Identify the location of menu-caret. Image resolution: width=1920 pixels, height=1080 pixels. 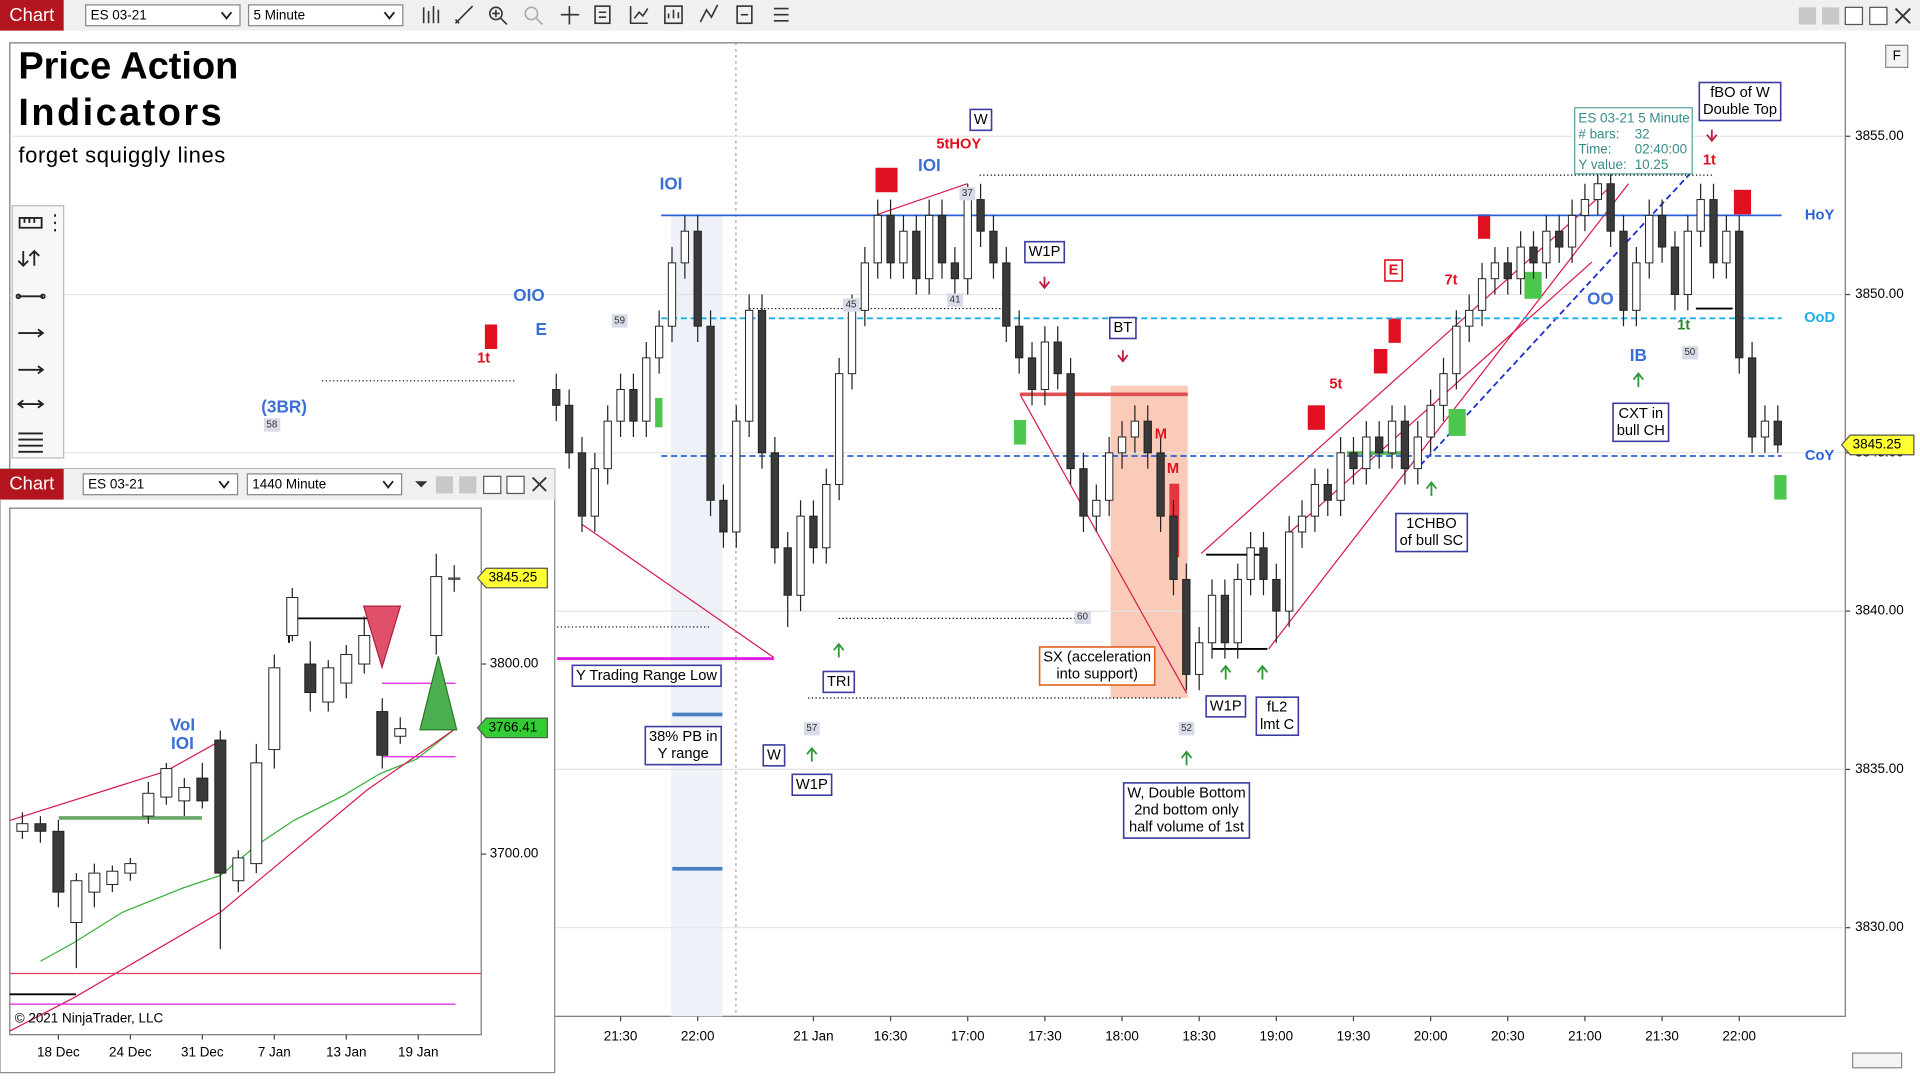
(421, 484).